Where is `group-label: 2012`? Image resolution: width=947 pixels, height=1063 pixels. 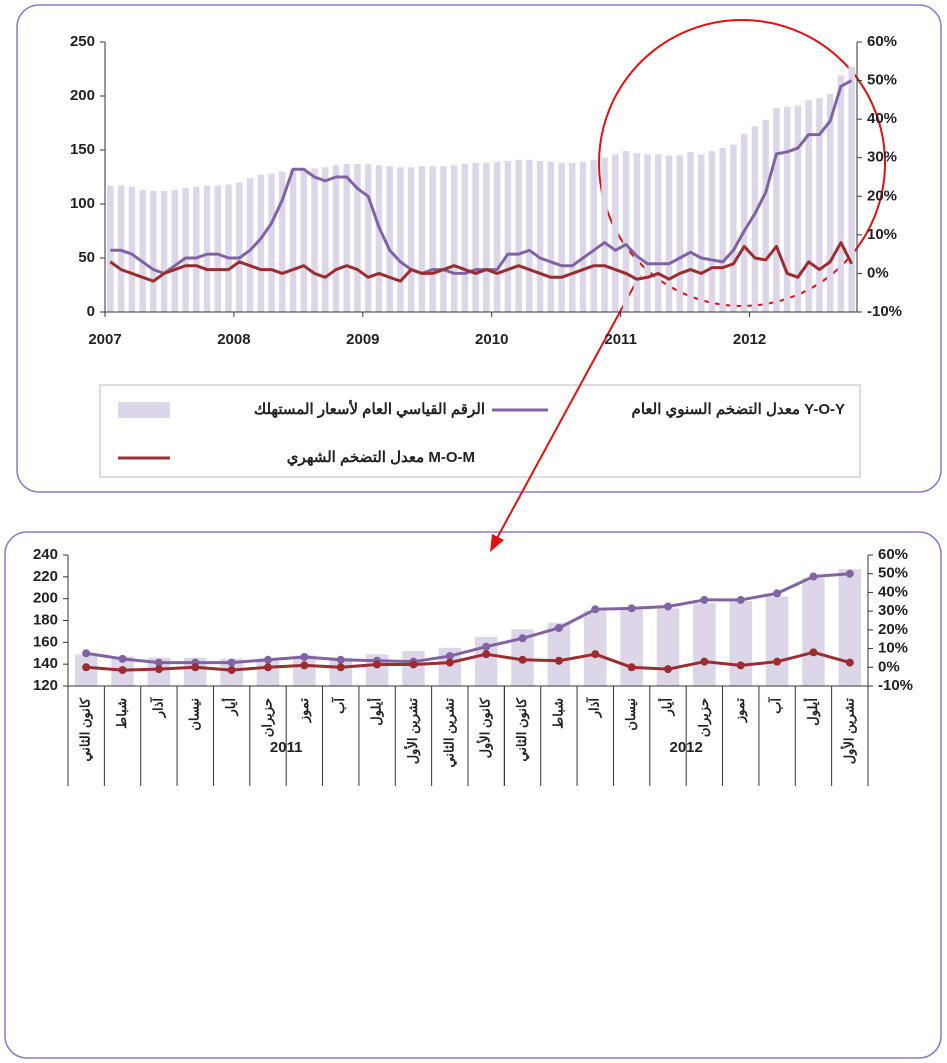 group-label: 2012 is located at coordinates (685, 747).